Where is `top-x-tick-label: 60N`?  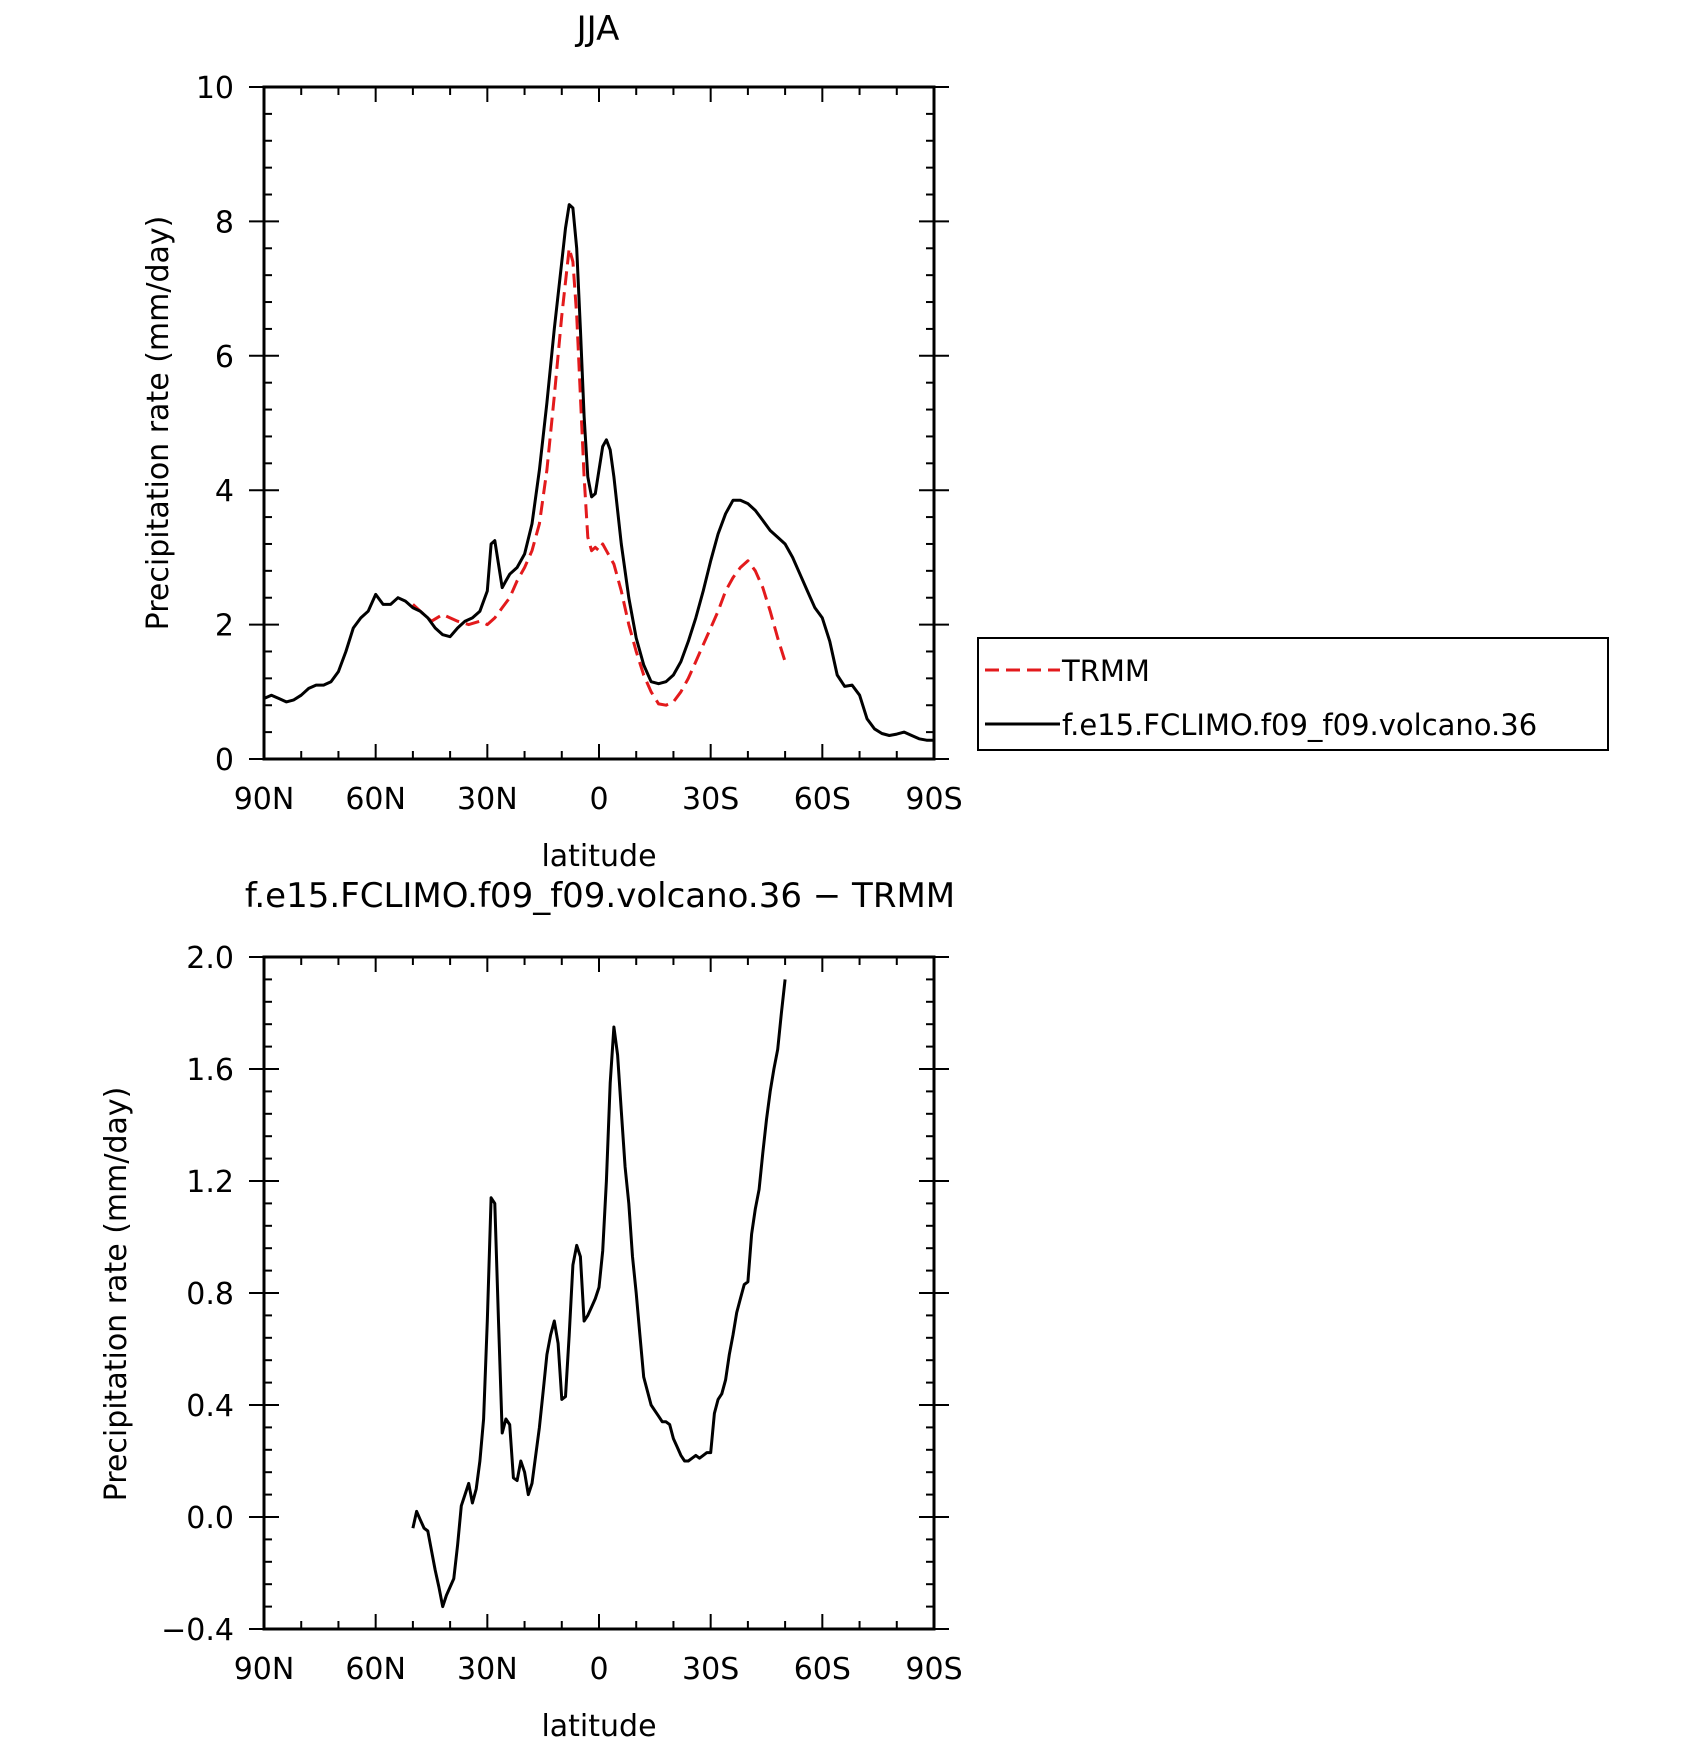 top-x-tick-label: 60N is located at coordinates (375, 799).